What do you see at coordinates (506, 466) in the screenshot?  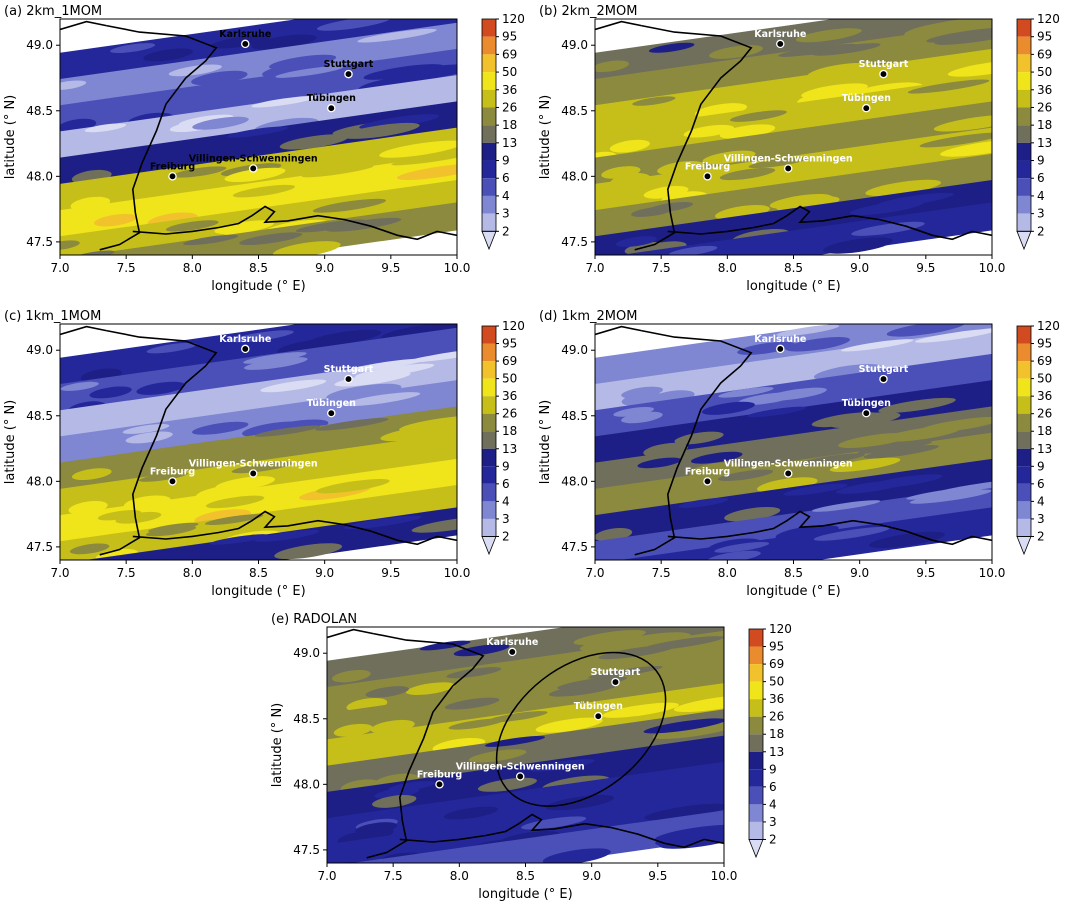 I see `colorbar-tick-label: 9` at bounding box center [506, 466].